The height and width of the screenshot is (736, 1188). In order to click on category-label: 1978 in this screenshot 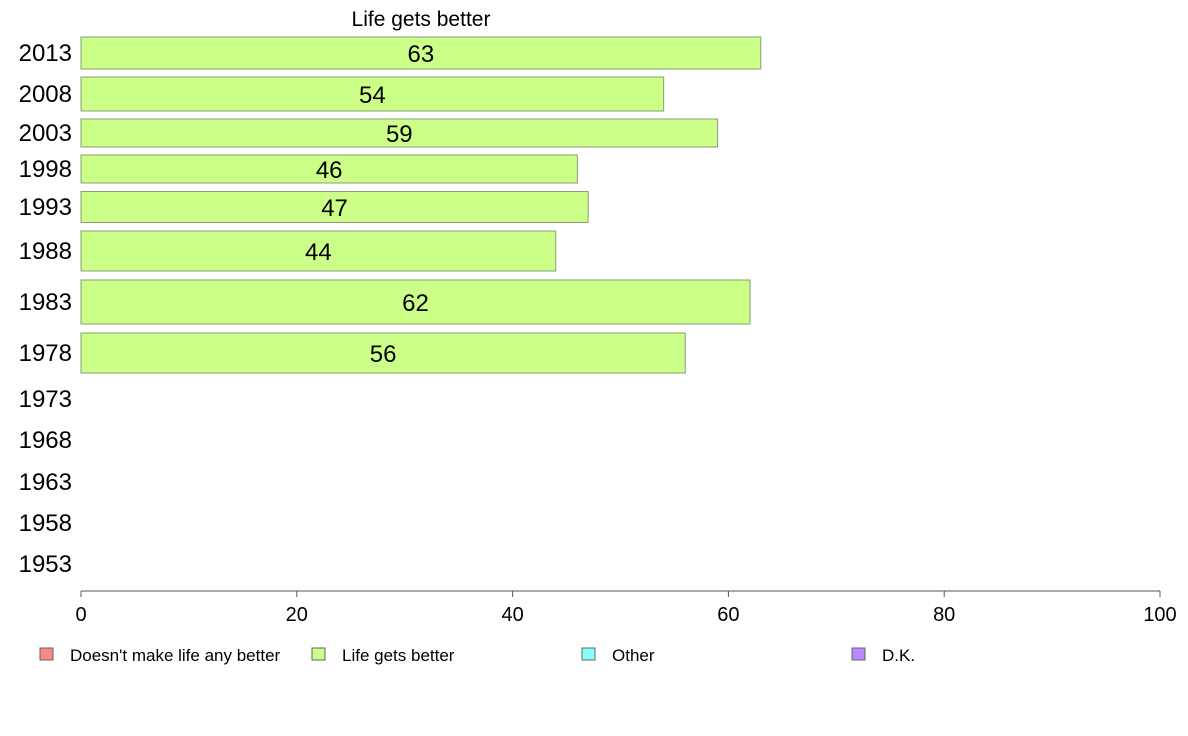, I will do `click(45, 353)`.